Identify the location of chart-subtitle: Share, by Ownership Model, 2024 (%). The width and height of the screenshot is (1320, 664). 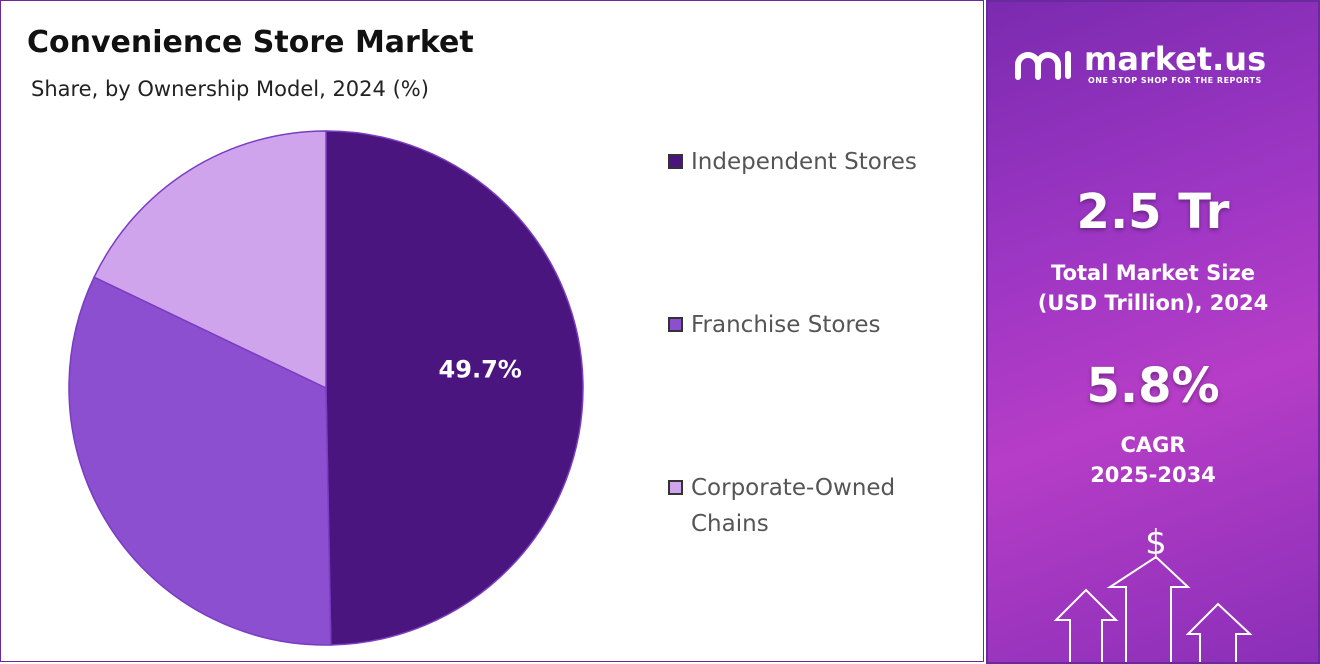
(230, 89).